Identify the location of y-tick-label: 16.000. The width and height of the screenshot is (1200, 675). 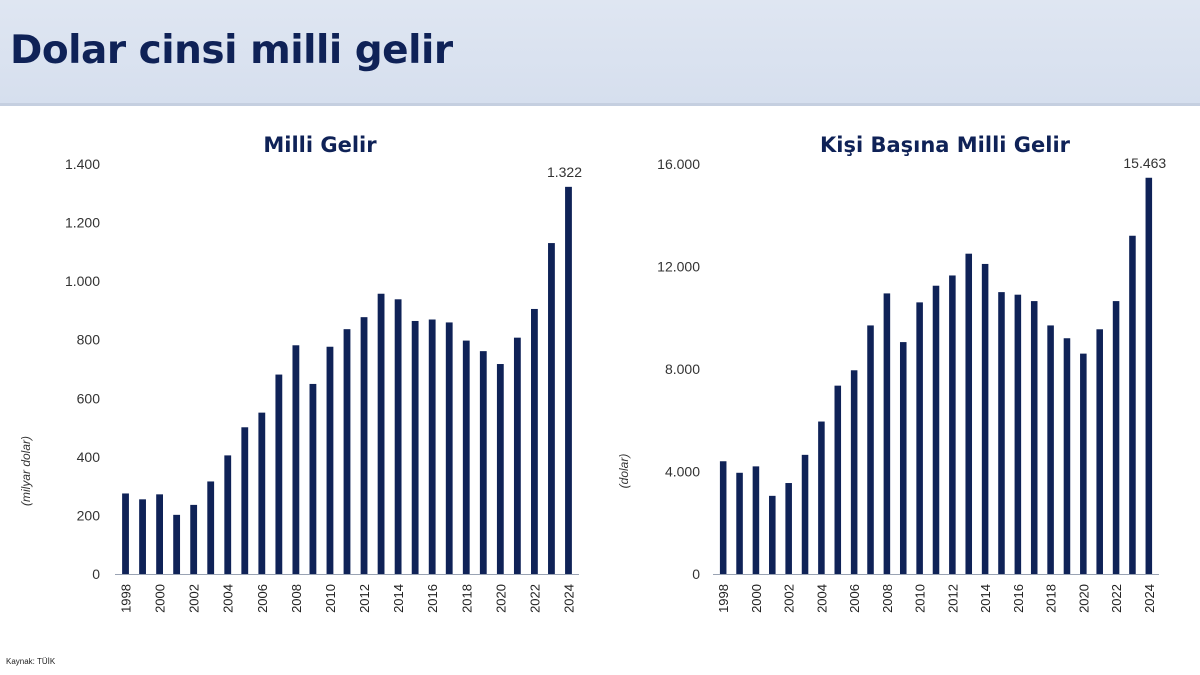
(678, 164).